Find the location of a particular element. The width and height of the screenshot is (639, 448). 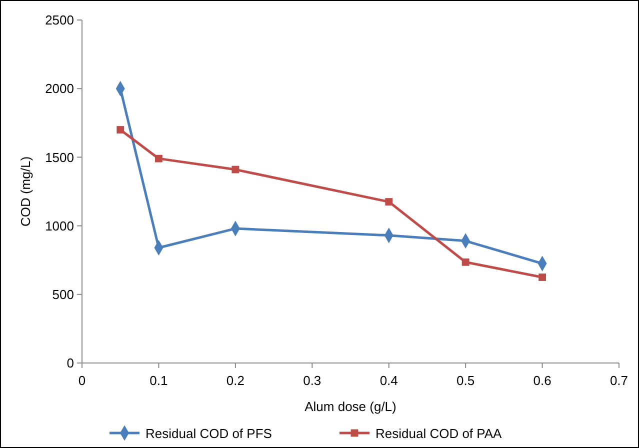

legend-label: Residual COD of PAA is located at coordinates (439, 433).